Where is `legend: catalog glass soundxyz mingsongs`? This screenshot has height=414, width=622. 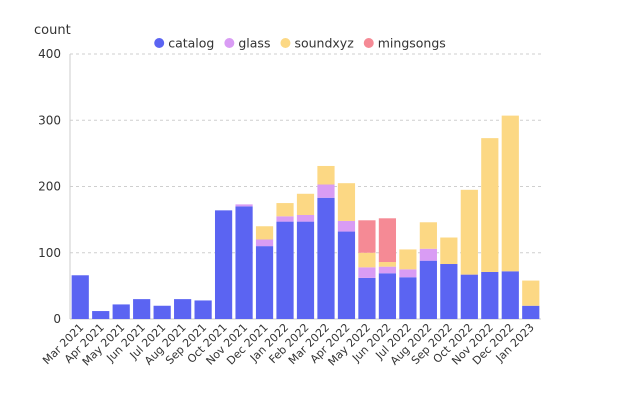
legend: catalog glass soundxyz mingsongs is located at coordinates (300, 43).